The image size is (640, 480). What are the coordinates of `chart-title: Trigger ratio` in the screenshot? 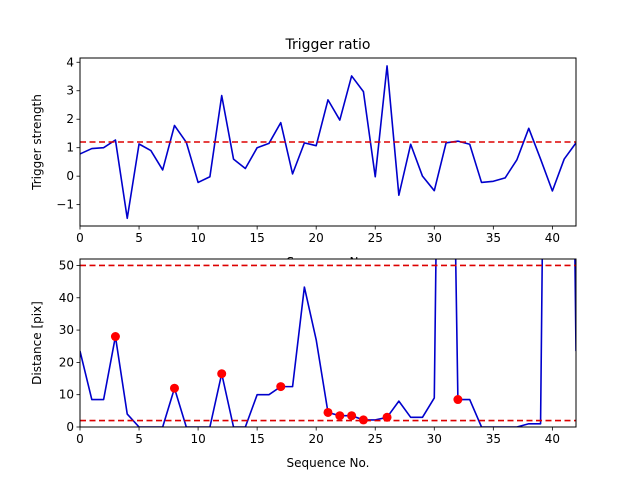 It's located at (327, 45).